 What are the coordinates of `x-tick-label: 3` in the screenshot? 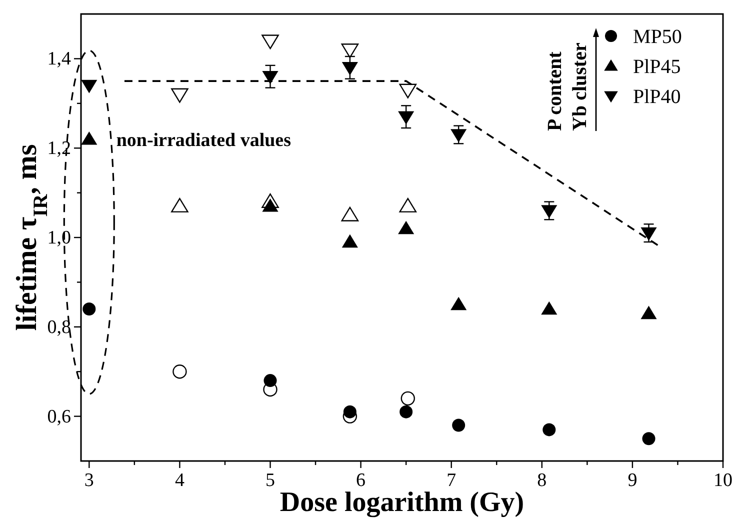 It's located at (89, 480).